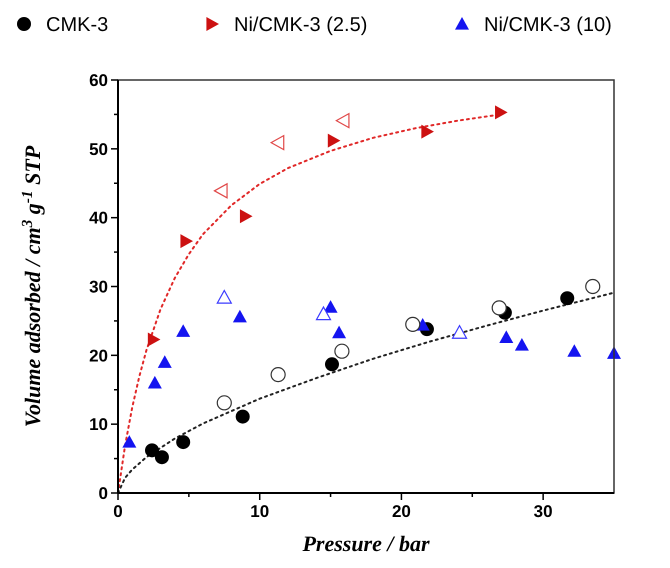 This screenshot has width=670, height=568. I want to click on y-tick-label: 10, so click(98, 424).